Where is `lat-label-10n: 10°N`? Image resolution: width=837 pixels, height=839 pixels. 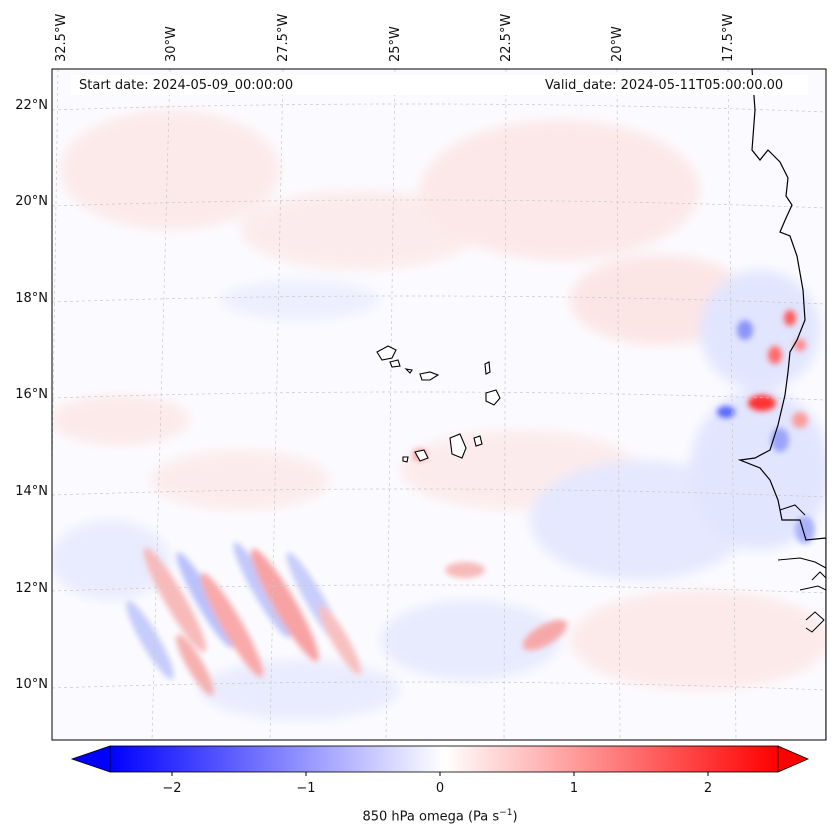 lat-label-10n: 10°N is located at coordinates (31, 684).